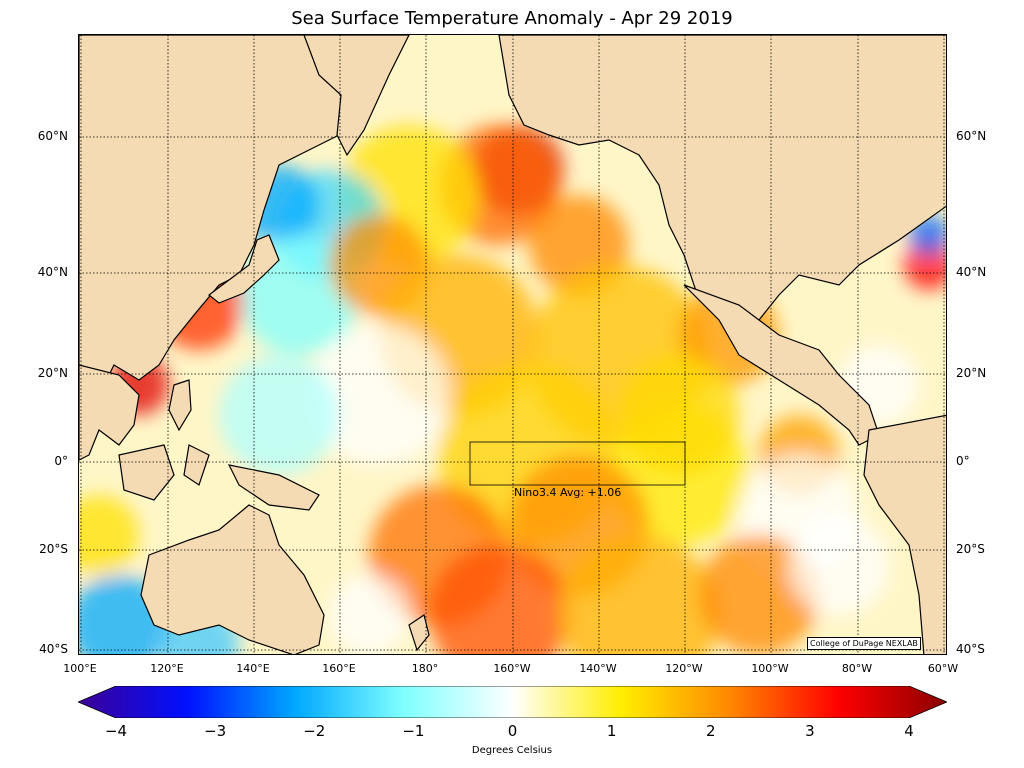 This screenshot has width=1024, height=768. I want to click on longitude-label: 160°W, so click(512, 668).